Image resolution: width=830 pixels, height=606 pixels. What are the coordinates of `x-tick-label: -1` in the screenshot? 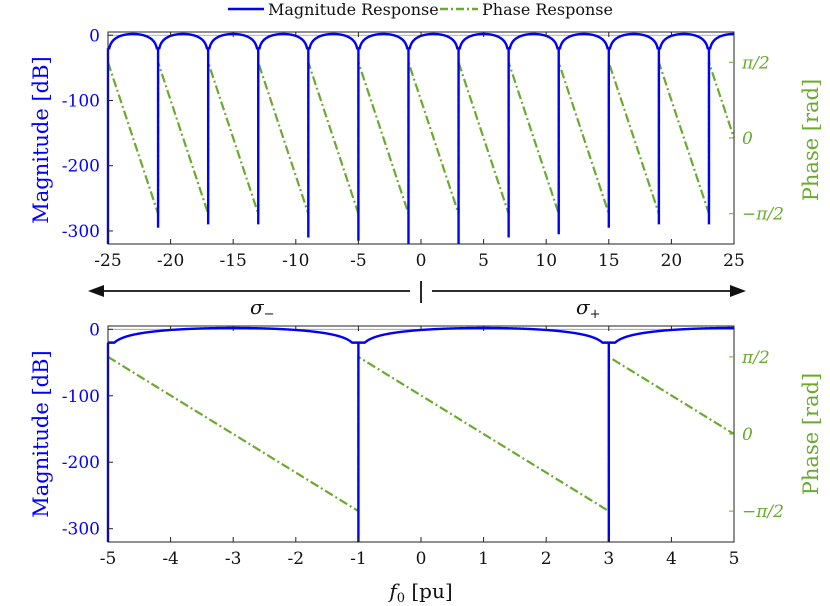 It's located at (358, 559).